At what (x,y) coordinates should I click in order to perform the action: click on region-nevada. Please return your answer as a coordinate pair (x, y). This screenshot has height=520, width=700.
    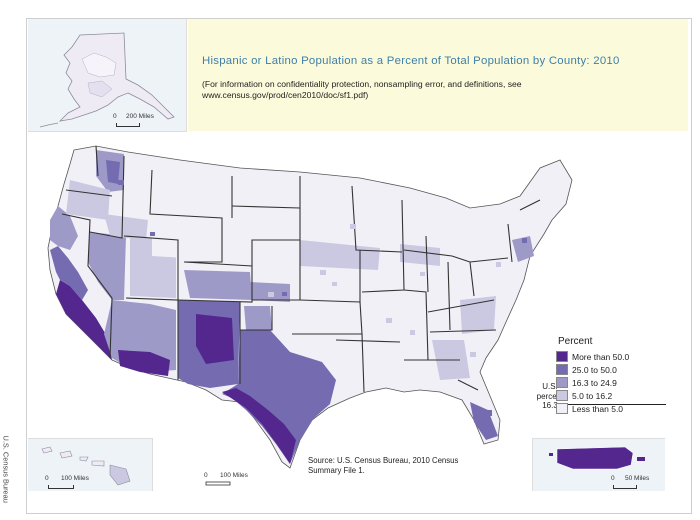
    Looking at the image, I should click on (107, 266).